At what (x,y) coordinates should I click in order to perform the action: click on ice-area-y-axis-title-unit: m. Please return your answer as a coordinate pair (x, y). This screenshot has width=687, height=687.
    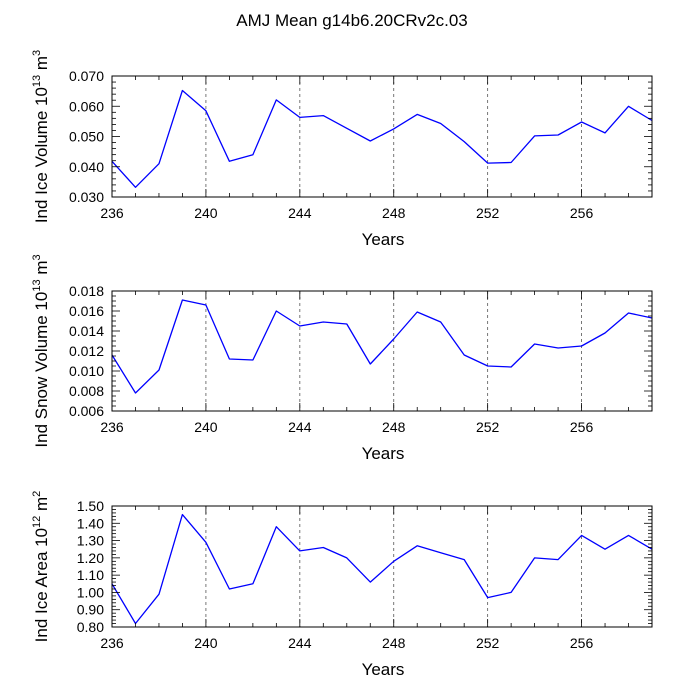
    Looking at the image, I should click on (41, 506).